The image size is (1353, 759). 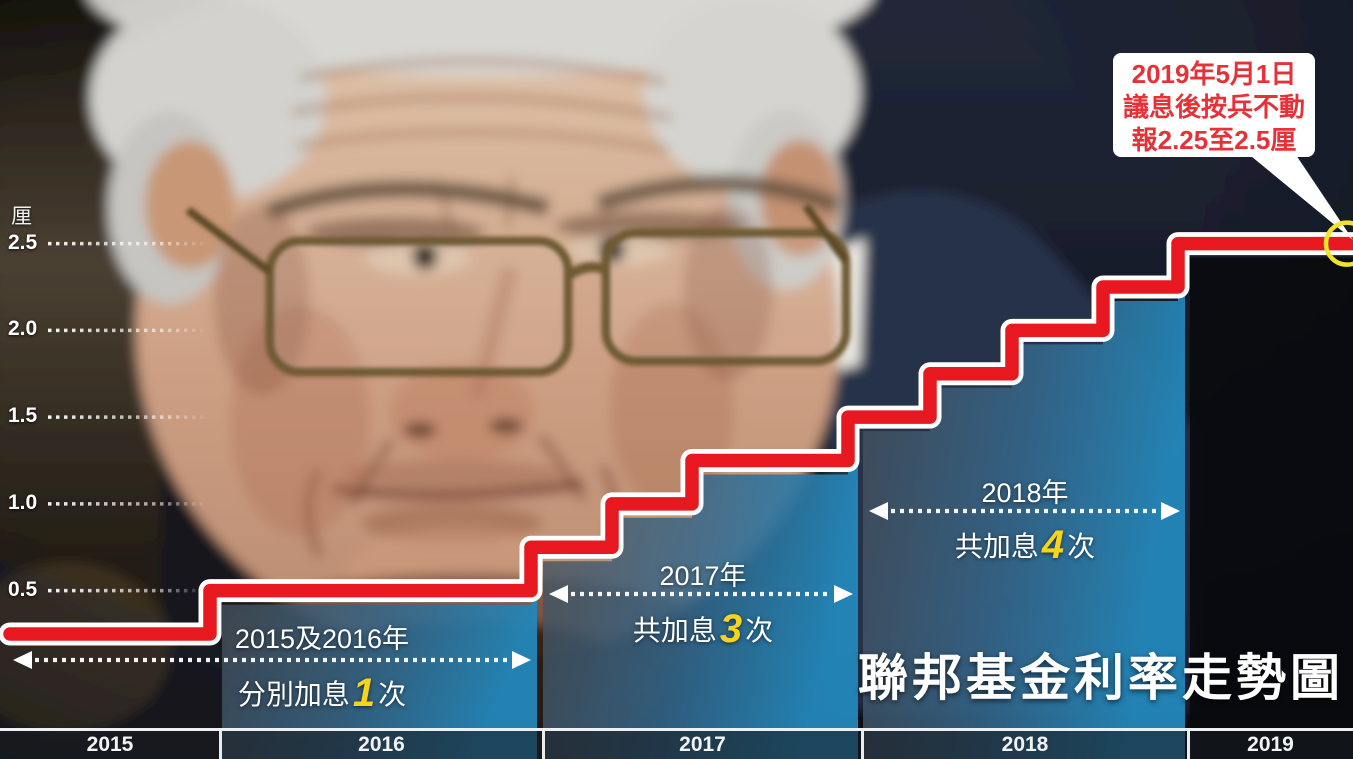 I want to click on annotation-callout: 2019年5月1日 議息後按兵不動 報2.25至2.5厘, so click(x=1214, y=105).